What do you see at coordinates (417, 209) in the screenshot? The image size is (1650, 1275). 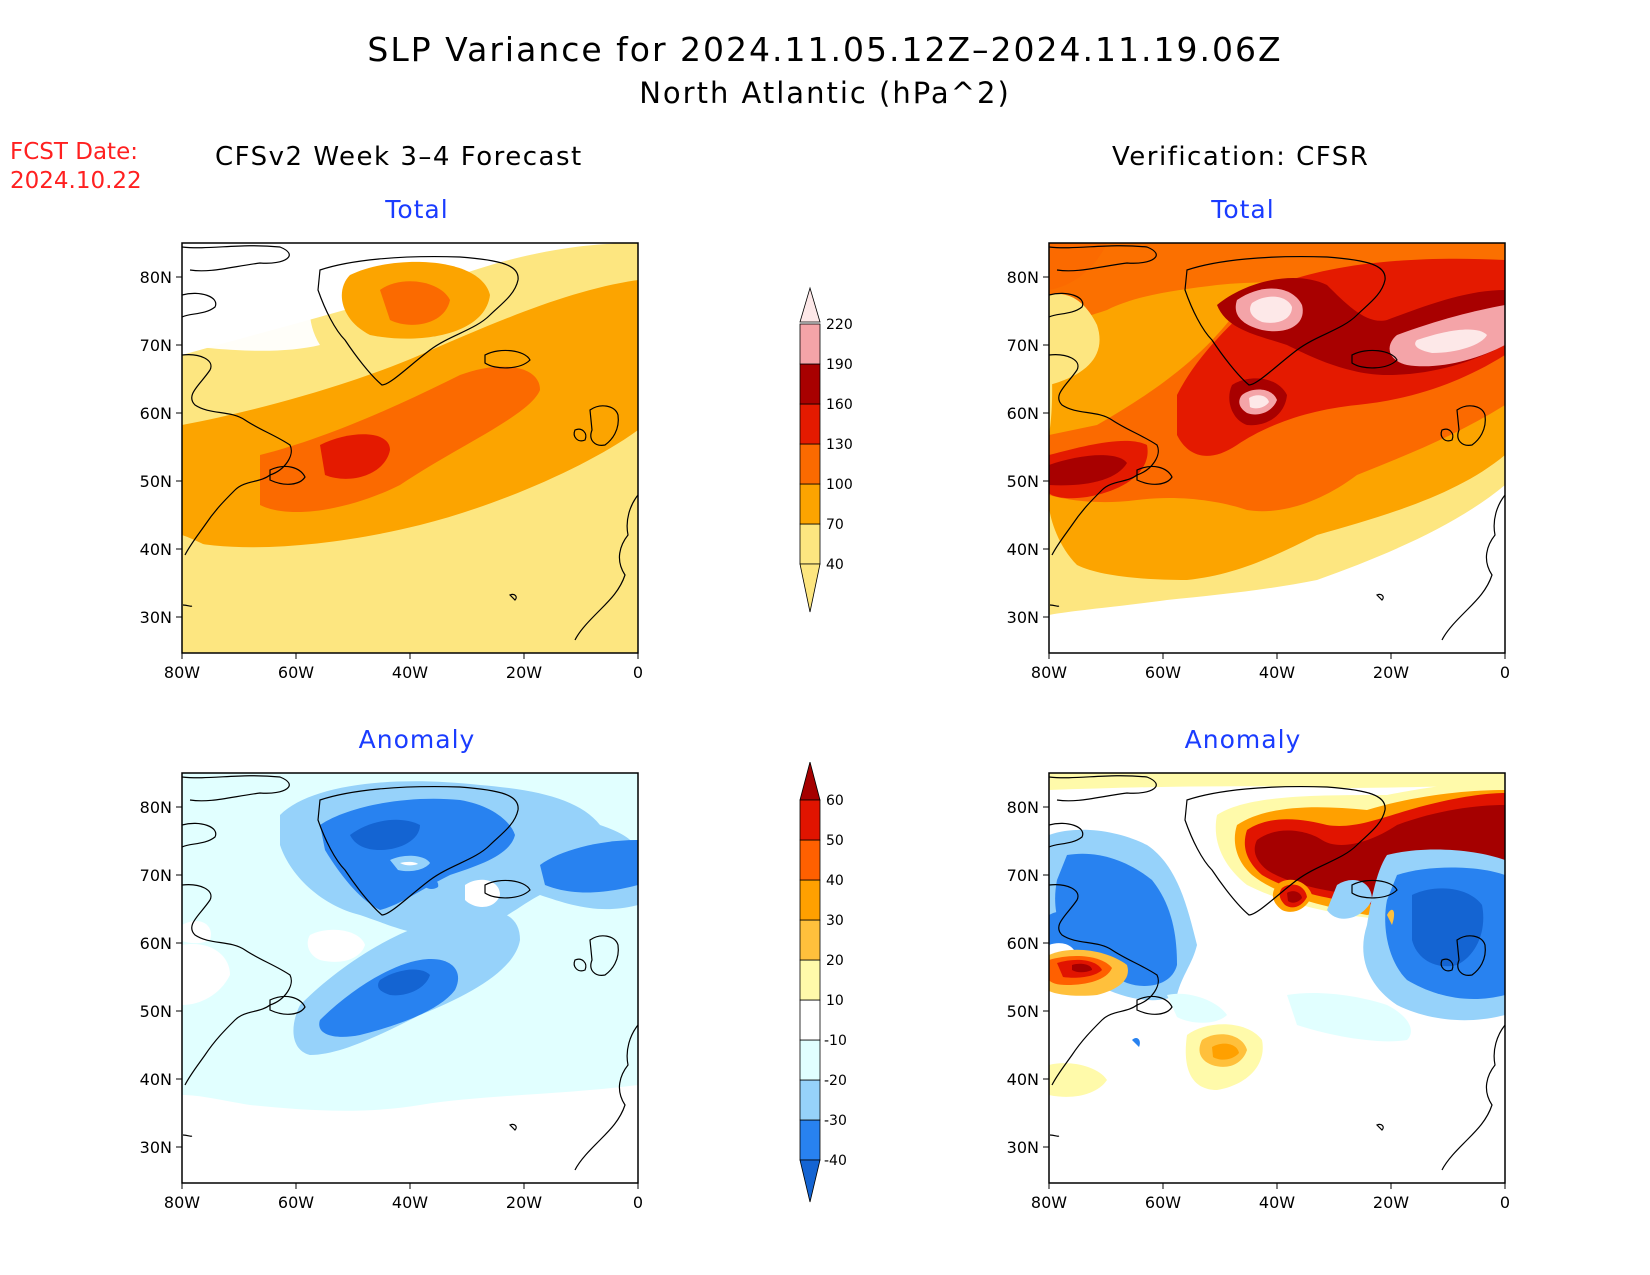 I see `forecast-total-title: Total` at bounding box center [417, 209].